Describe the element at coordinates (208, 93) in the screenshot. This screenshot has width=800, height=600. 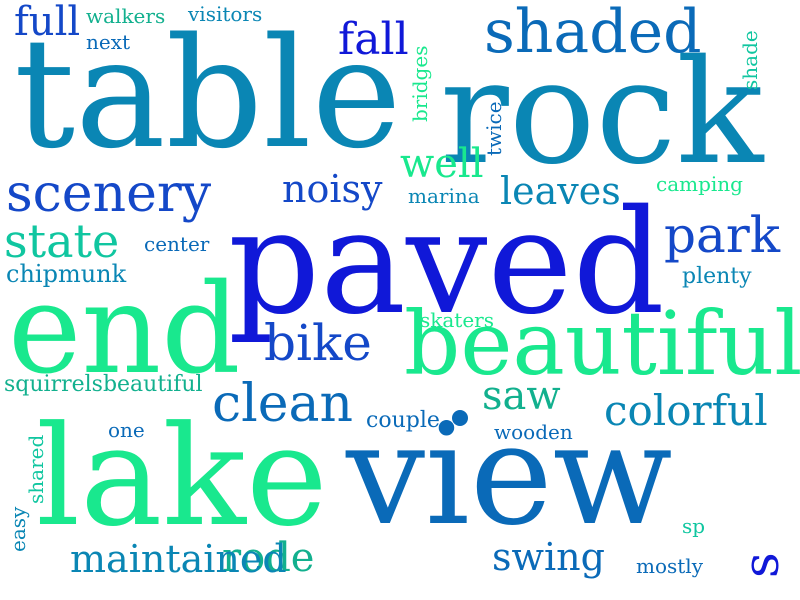
I see `word-table: table` at that location.